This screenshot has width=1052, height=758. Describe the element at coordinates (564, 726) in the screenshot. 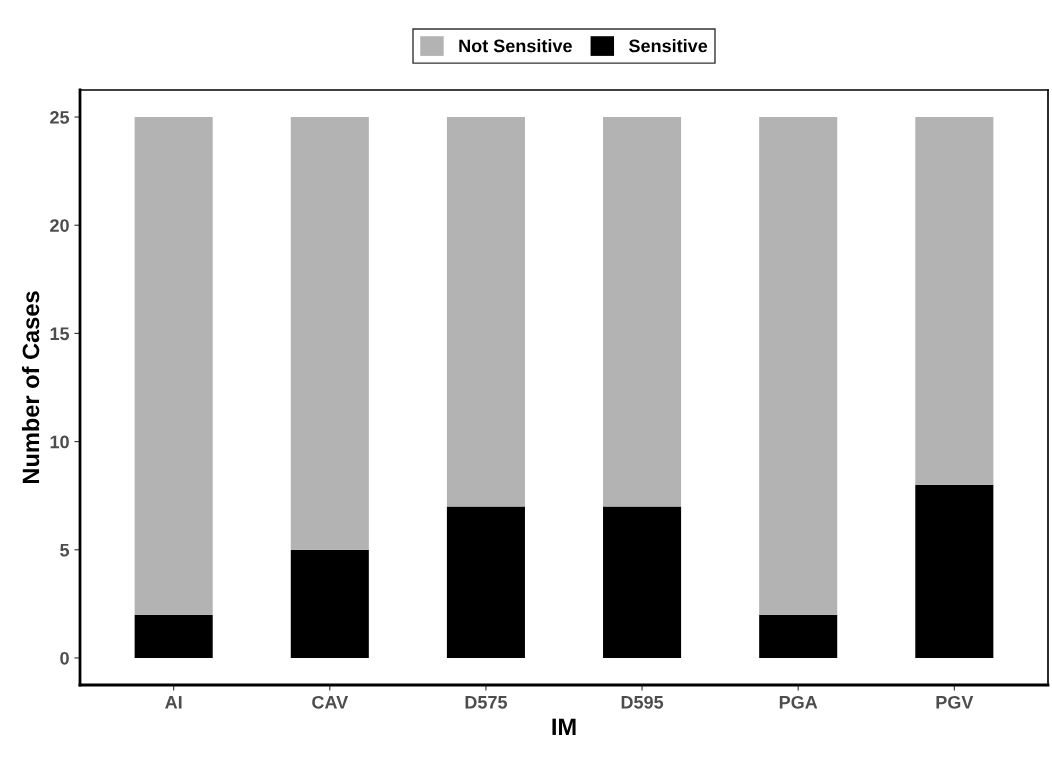

I see `x-axis-title: IM` at that location.